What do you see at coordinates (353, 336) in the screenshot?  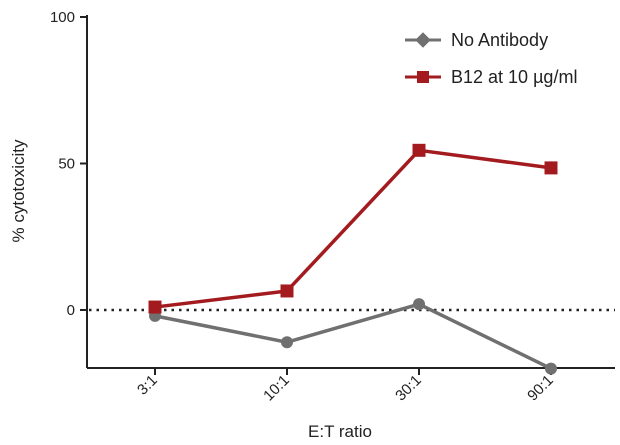 I see `series-line-no-antibody` at bounding box center [353, 336].